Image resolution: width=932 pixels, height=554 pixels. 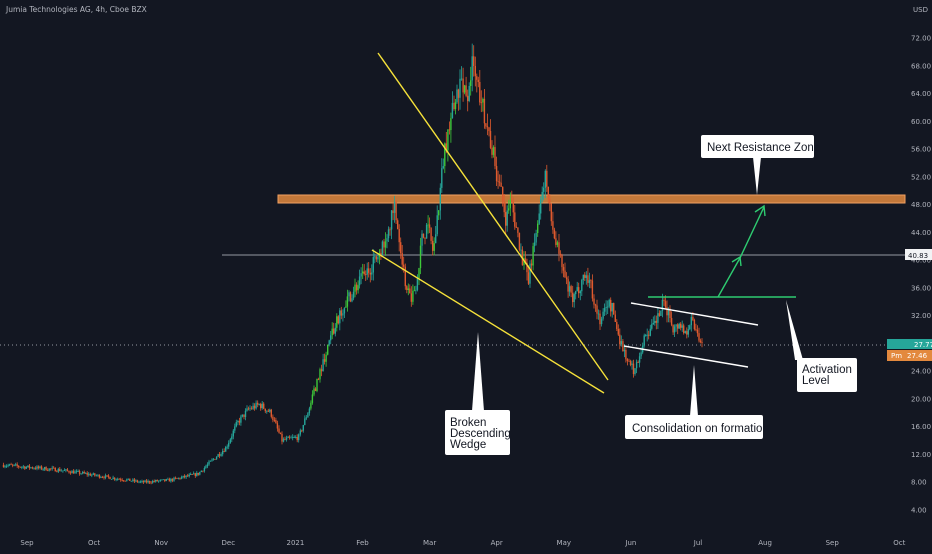 I want to click on channel-upper-line, so click(x=694, y=314).